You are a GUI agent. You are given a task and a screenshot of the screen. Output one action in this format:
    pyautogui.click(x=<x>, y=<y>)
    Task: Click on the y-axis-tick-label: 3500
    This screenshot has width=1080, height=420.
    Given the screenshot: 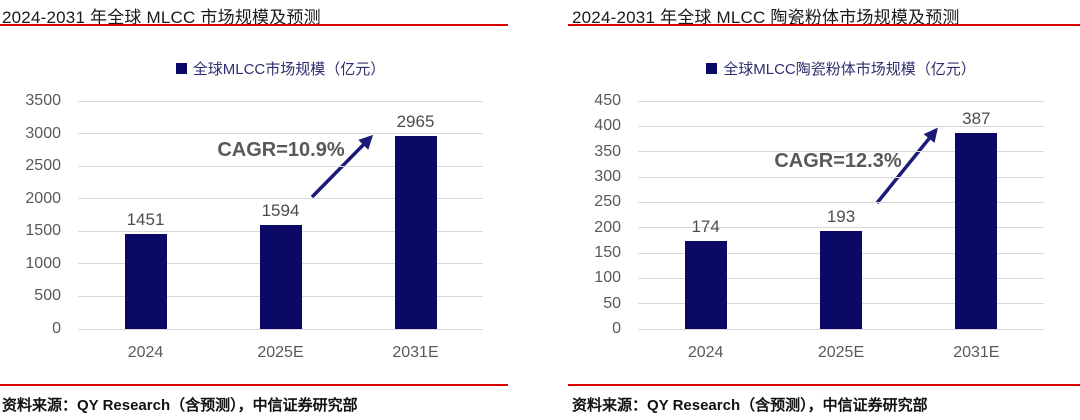 What is the action you would take?
    pyautogui.click(x=43, y=100)
    